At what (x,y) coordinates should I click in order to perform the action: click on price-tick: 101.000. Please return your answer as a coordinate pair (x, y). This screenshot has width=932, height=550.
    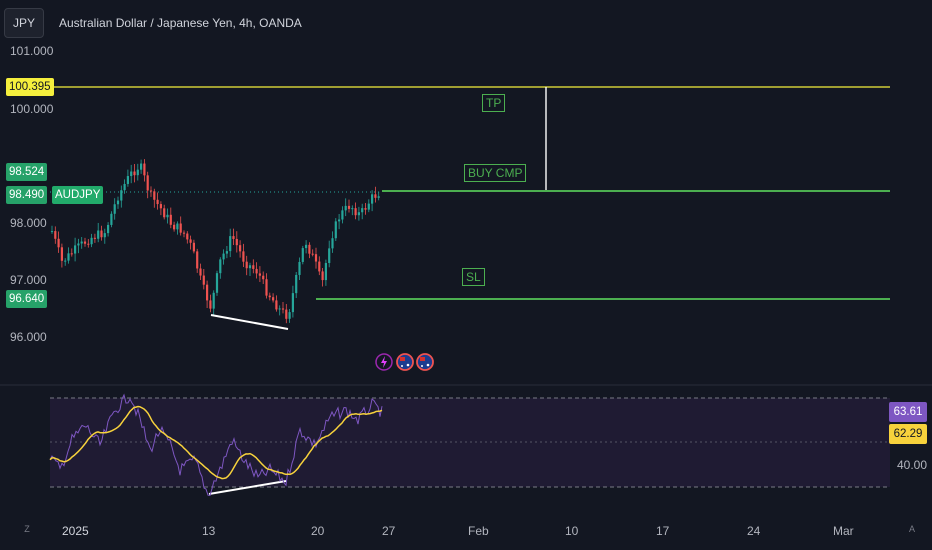
    Looking at the image, I should click on (32, 51).